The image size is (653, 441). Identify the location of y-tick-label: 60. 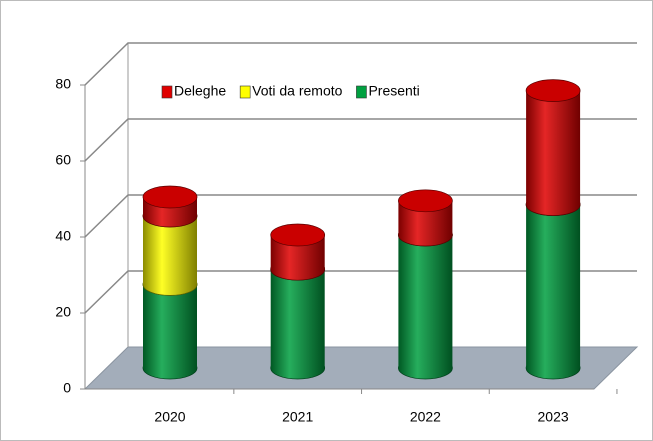
(63, 160).